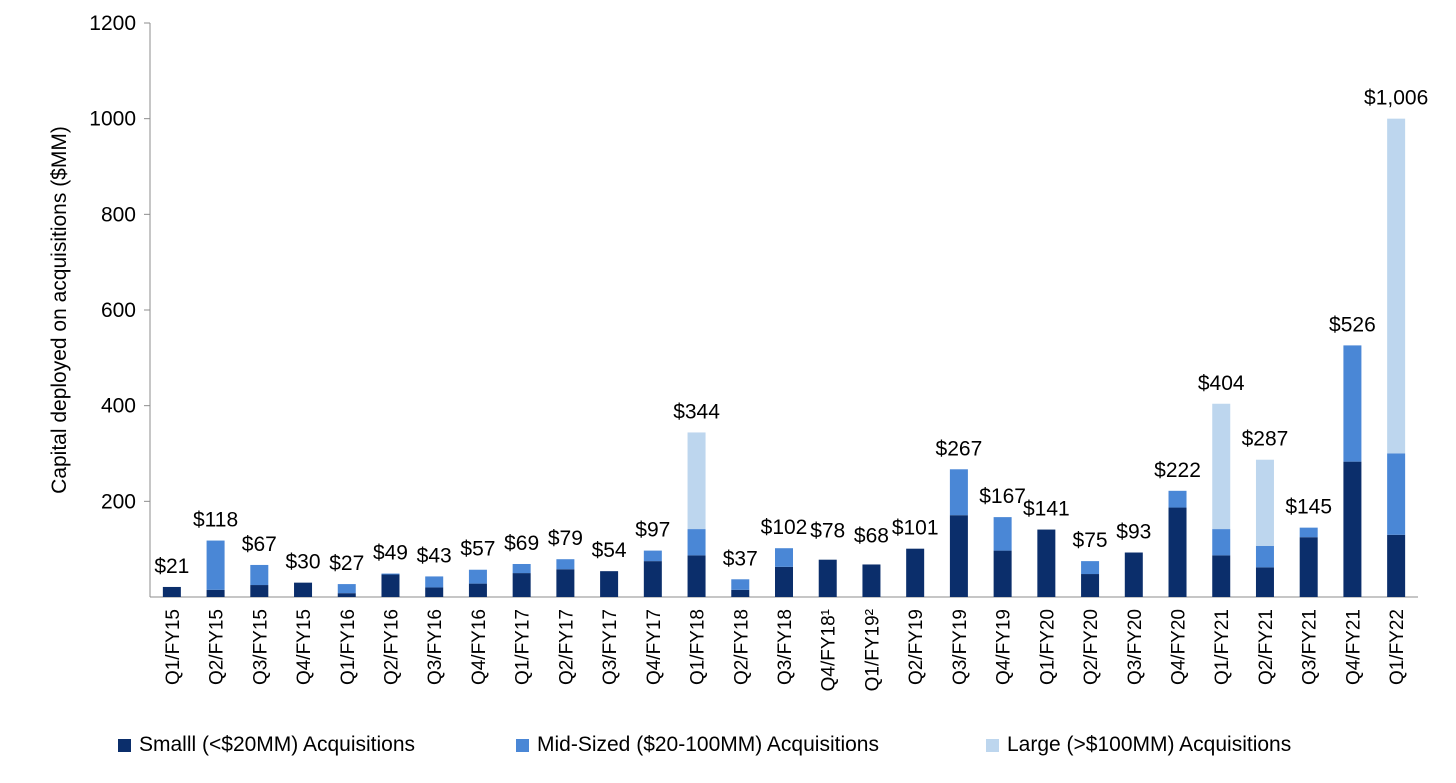 This screenshot has width=1456, height=783. Describe the element at coordinates (1222, 647) in the screenshot. I see `x-tick-label: Q1/FY21` at that location.